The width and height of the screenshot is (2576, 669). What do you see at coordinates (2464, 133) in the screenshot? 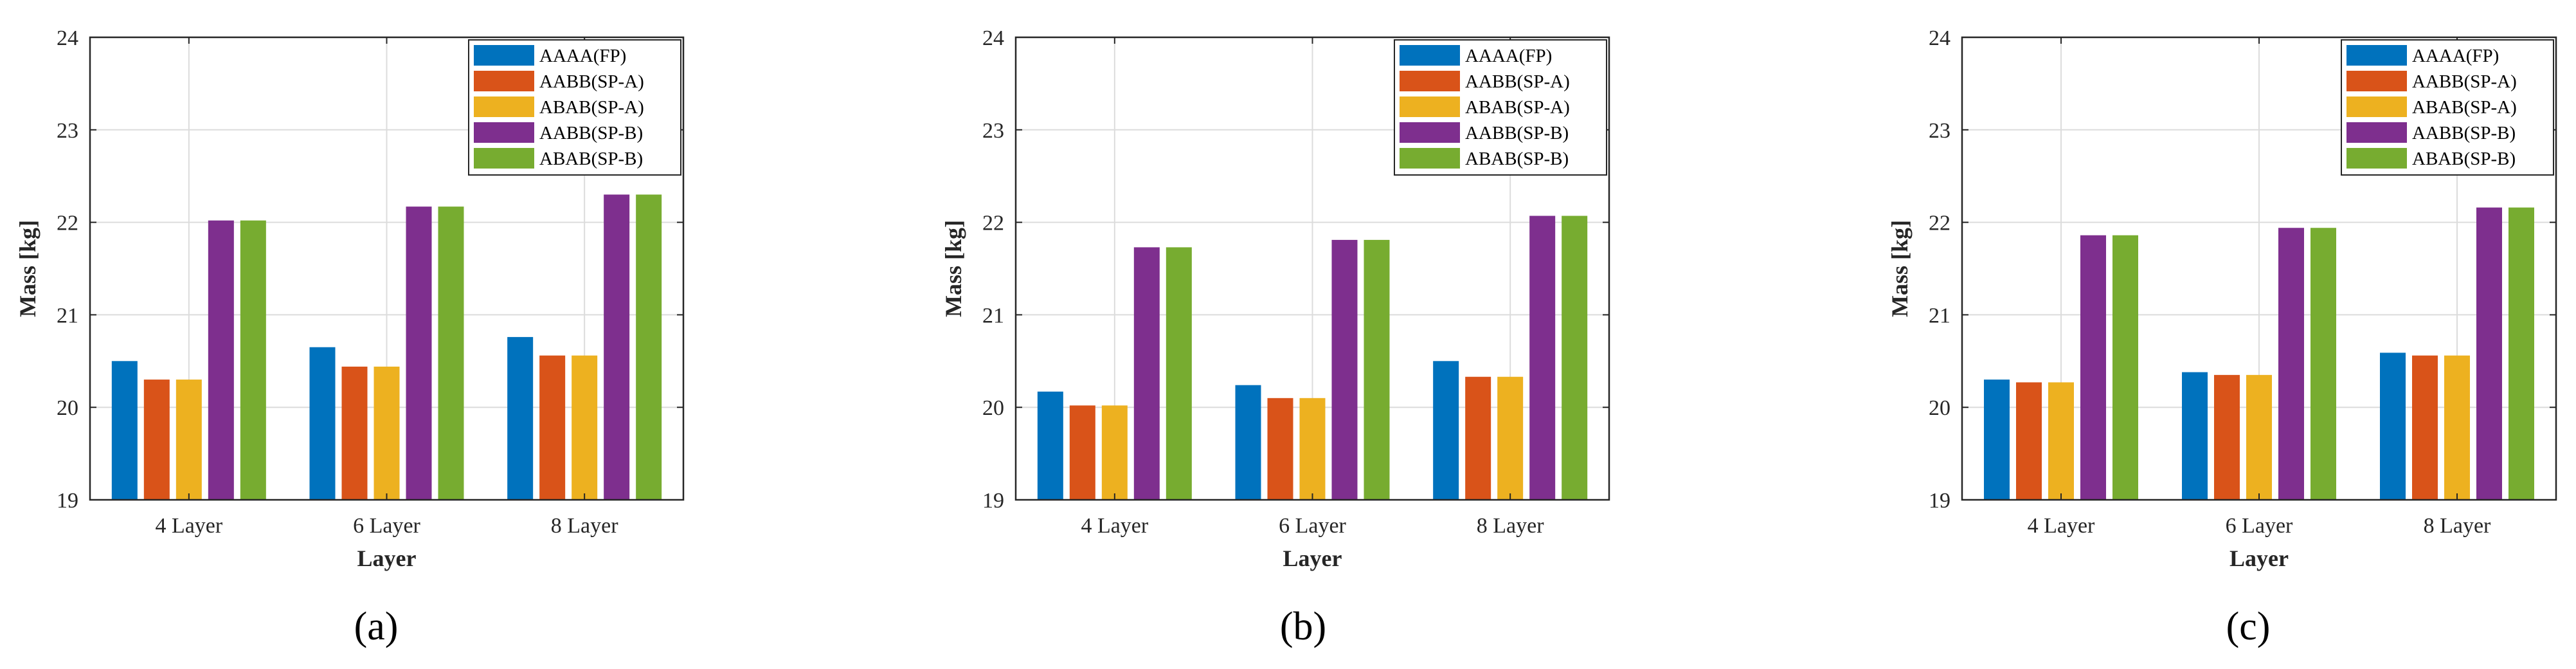
I see `legend-entry-label: AABB(SP-B)` at bounding box center [2464, 133].